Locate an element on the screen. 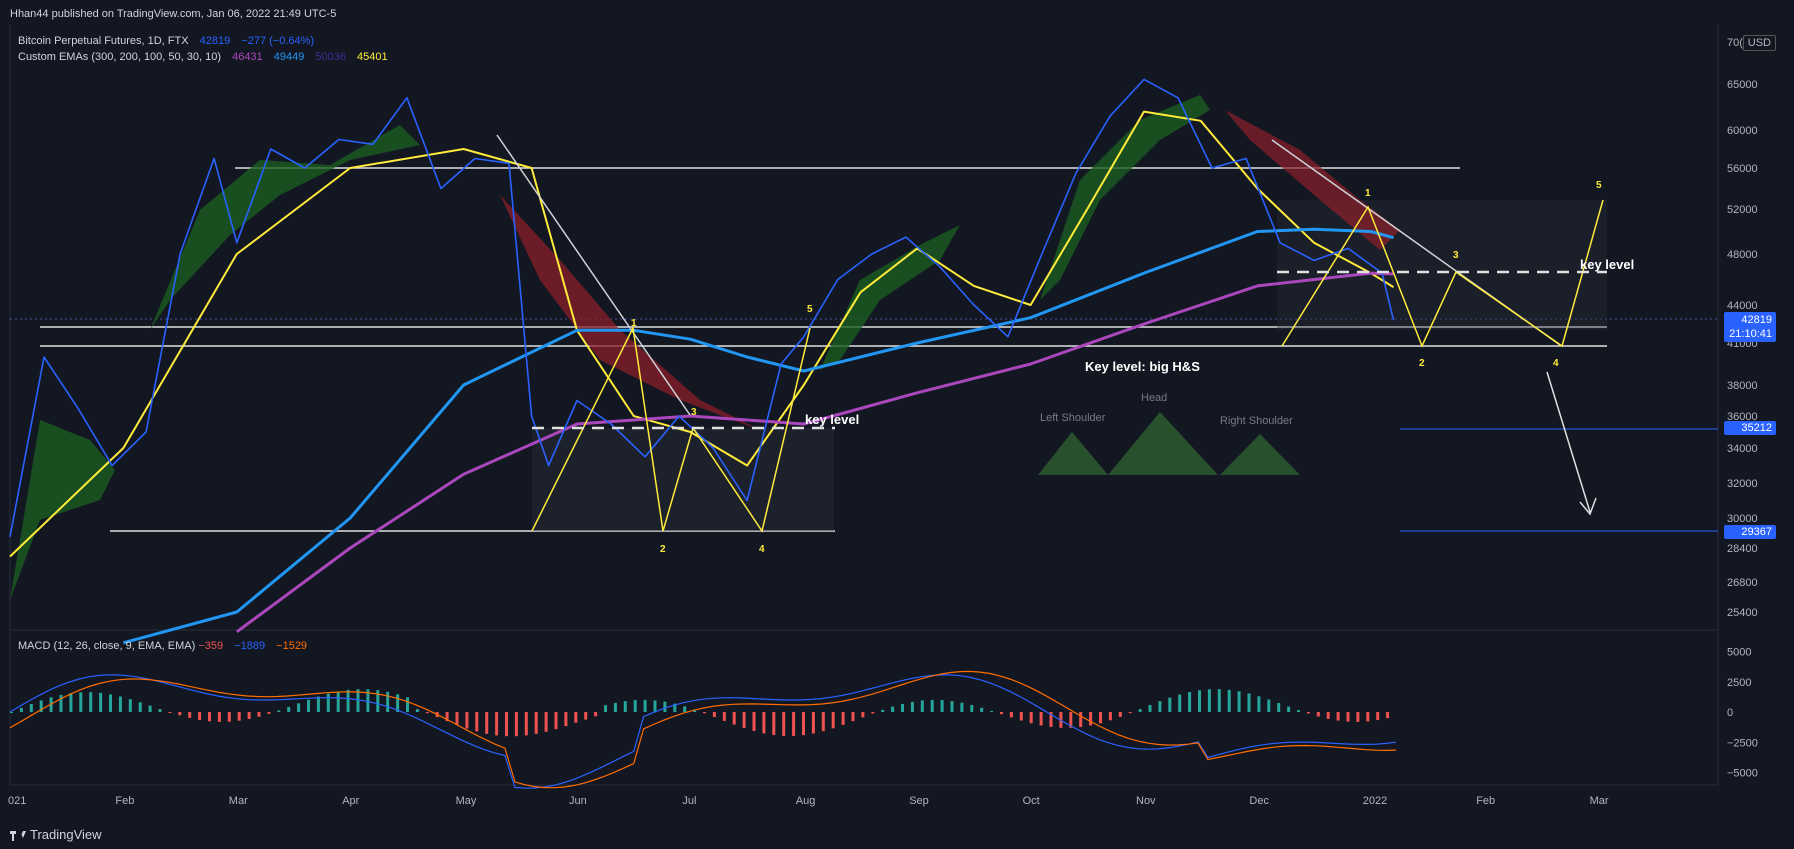  y-tick-label: 52000 is located at coordinates (1742, 210).